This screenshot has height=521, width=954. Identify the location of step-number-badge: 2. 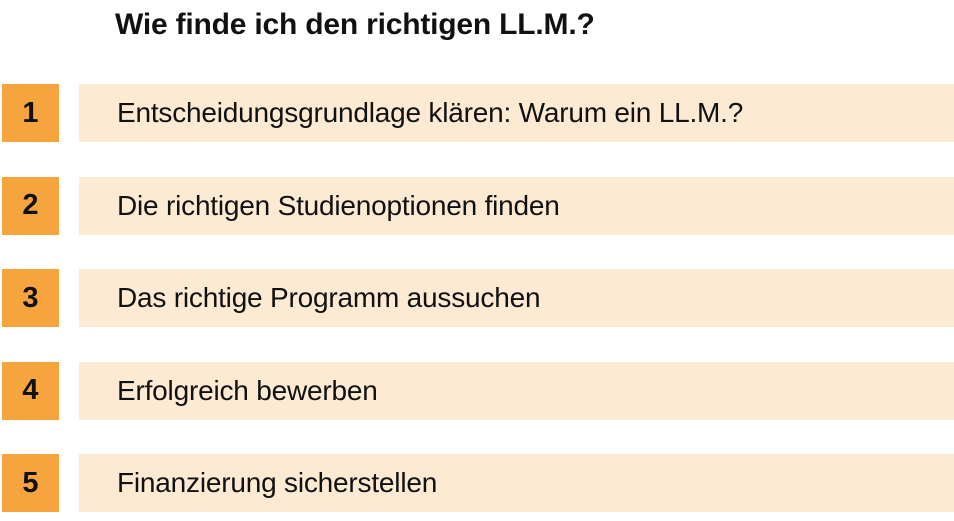
(30, 205).